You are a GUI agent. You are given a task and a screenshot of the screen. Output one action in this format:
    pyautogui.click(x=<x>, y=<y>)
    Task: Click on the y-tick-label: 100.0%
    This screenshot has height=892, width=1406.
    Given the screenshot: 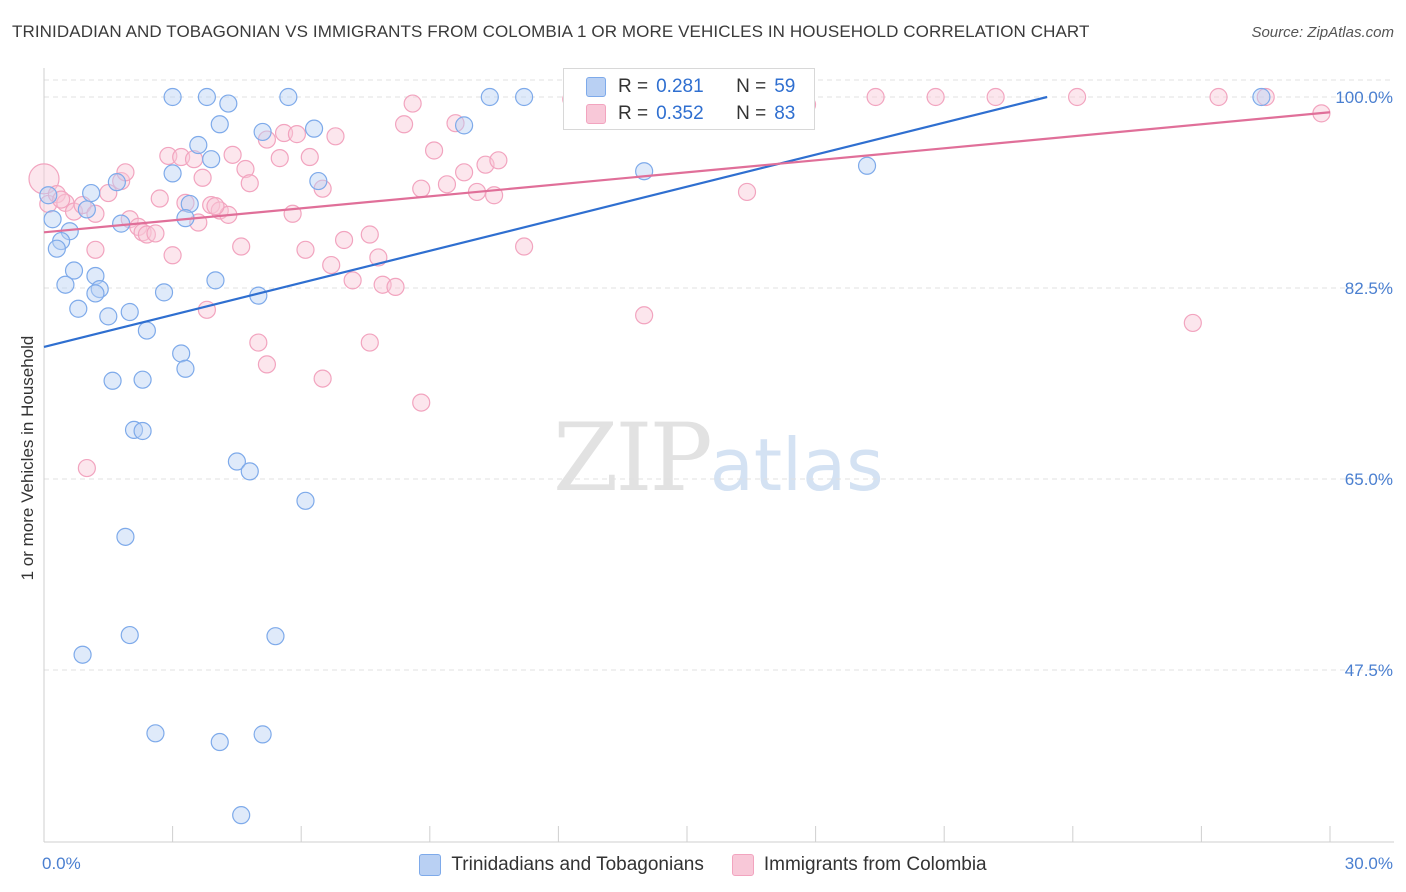 What is the action you would take?
    pyautogui.click(x=1364, y=97)
    